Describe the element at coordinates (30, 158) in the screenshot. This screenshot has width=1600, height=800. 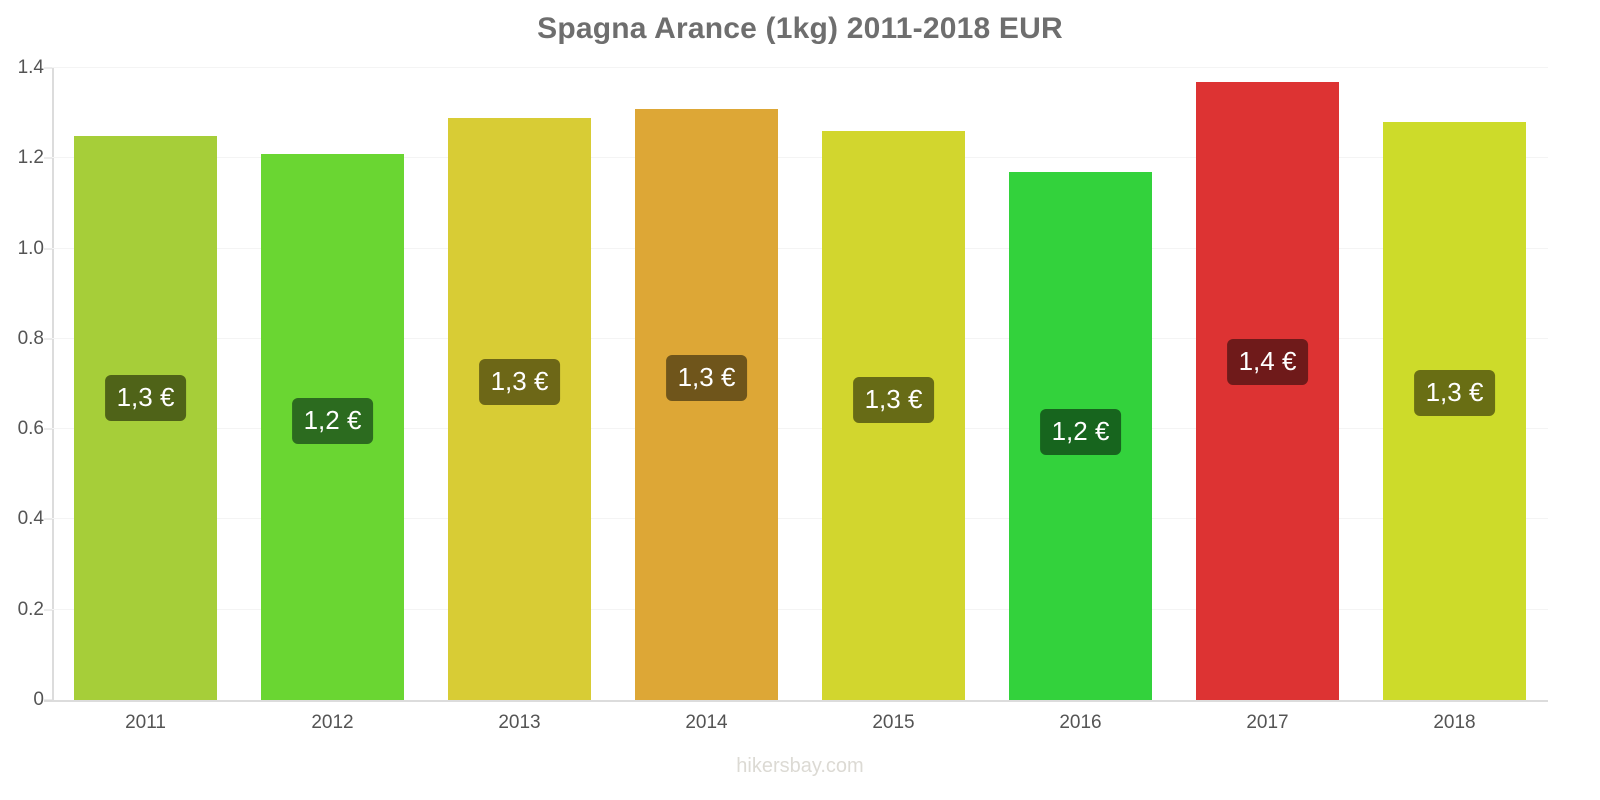
I see `y-axis-tick-label: 1.2` at that location.